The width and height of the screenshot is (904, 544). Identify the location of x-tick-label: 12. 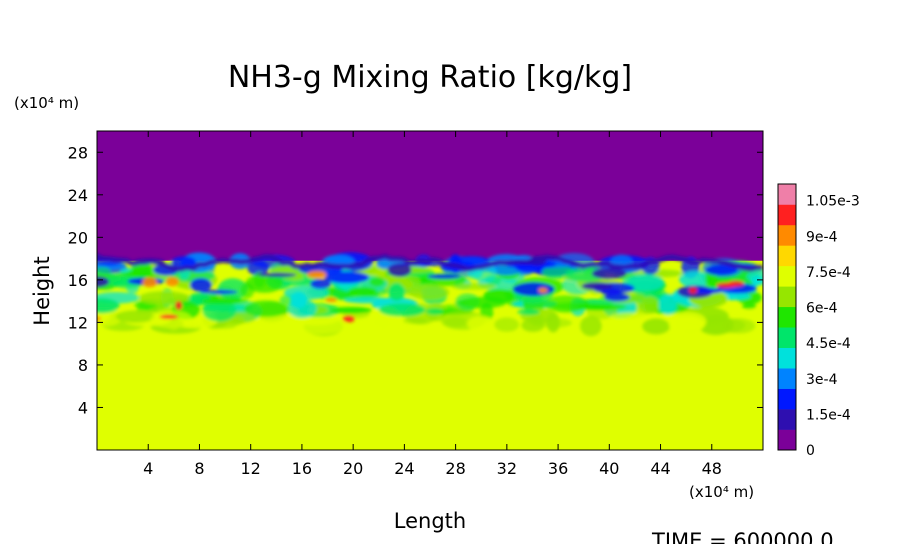
(251, 468).